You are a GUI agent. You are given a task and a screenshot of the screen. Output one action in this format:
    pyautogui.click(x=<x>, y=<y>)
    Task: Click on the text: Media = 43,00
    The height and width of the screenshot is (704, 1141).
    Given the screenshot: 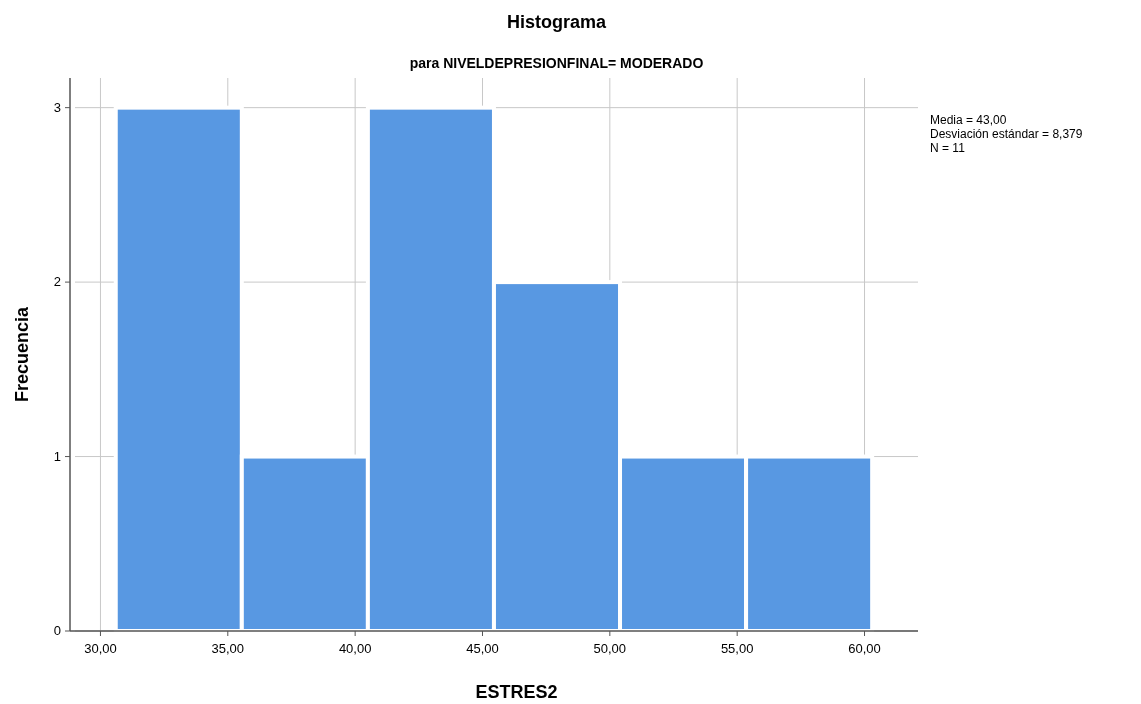 What is the action you would take?
    pyautogui.click(x=968, y=120)
    